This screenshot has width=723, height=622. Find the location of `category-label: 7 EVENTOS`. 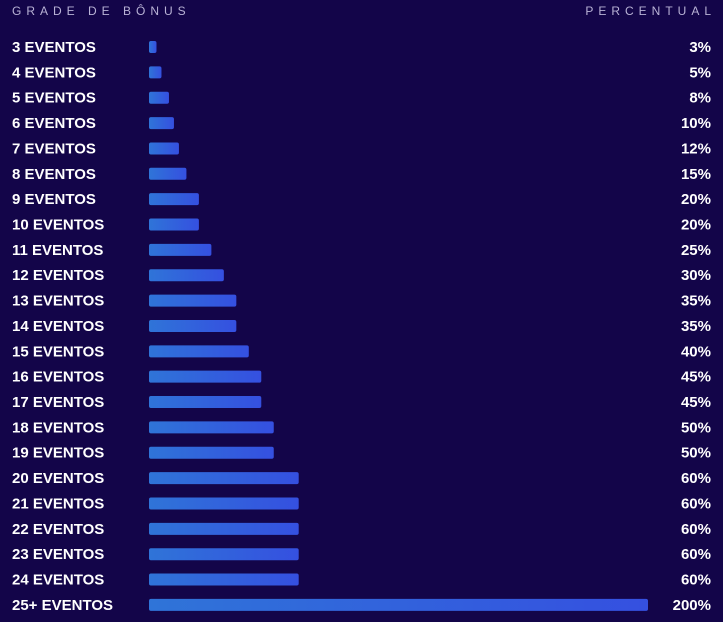

category-label: 7 EVENTOS is located at coordinates (54, 148).